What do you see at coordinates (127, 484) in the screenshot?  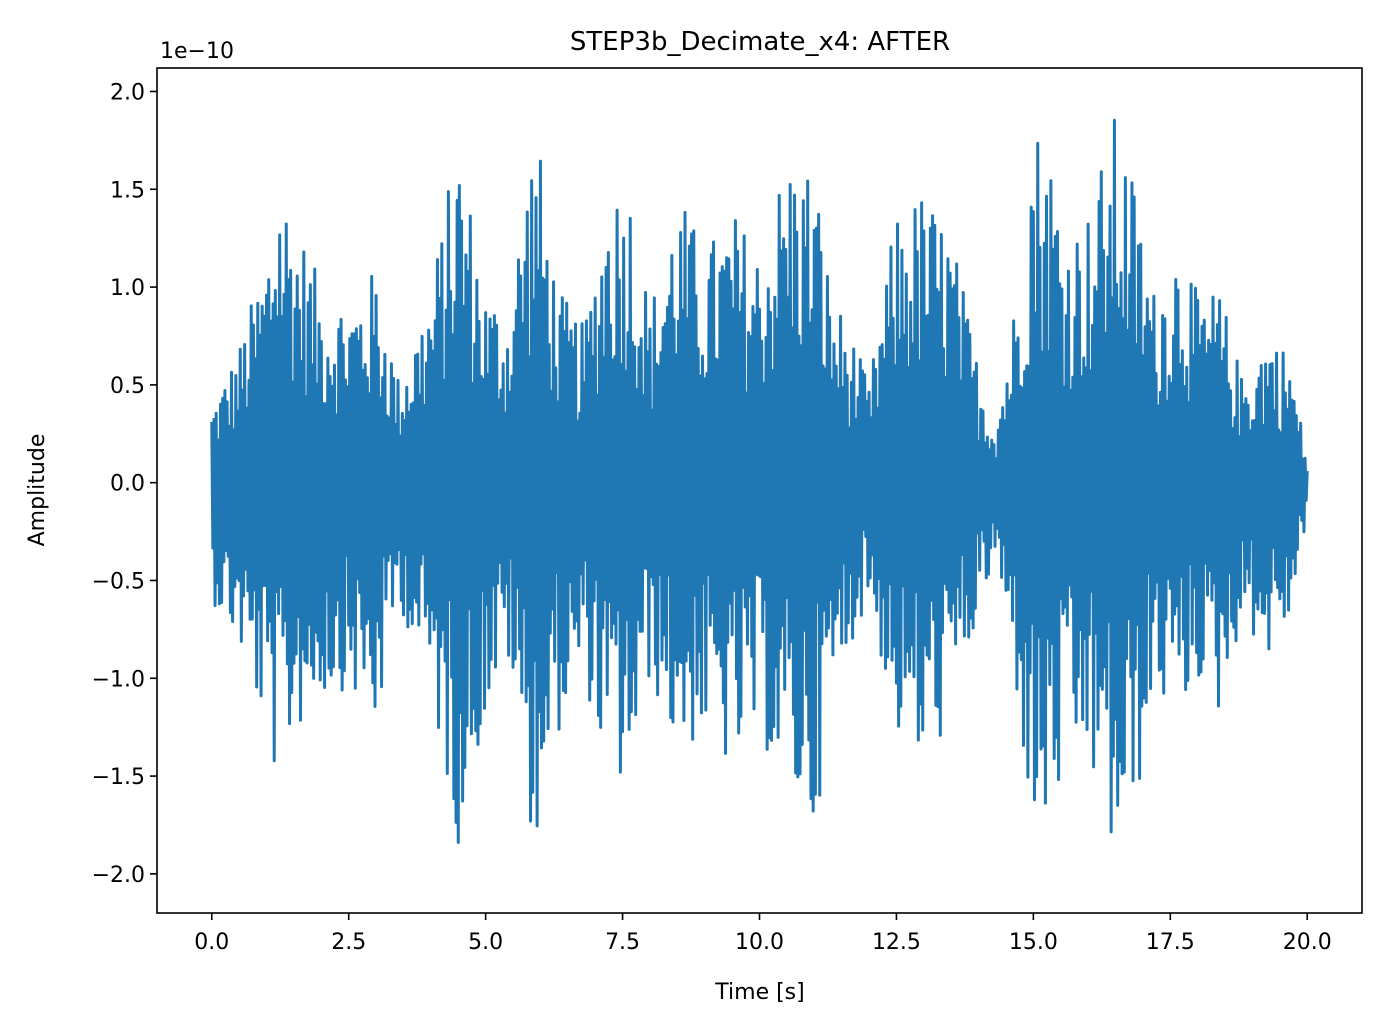 I see `y-tick-label: 0.0` at bounding box center [127, 484].